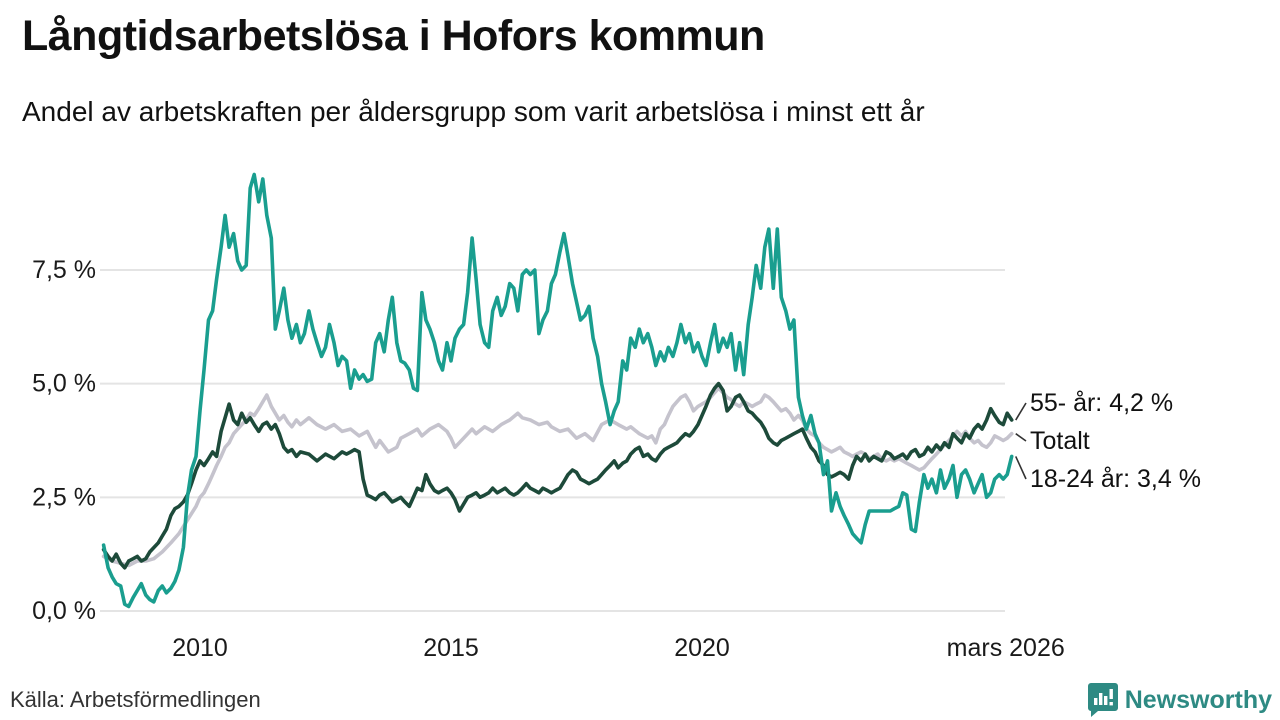 This screenshot has width=1280, height=720. What do you see at coordinates (702, 648) in the screenshot?
I see `x-tick-label: 2020` at bounding box center [702, 648].